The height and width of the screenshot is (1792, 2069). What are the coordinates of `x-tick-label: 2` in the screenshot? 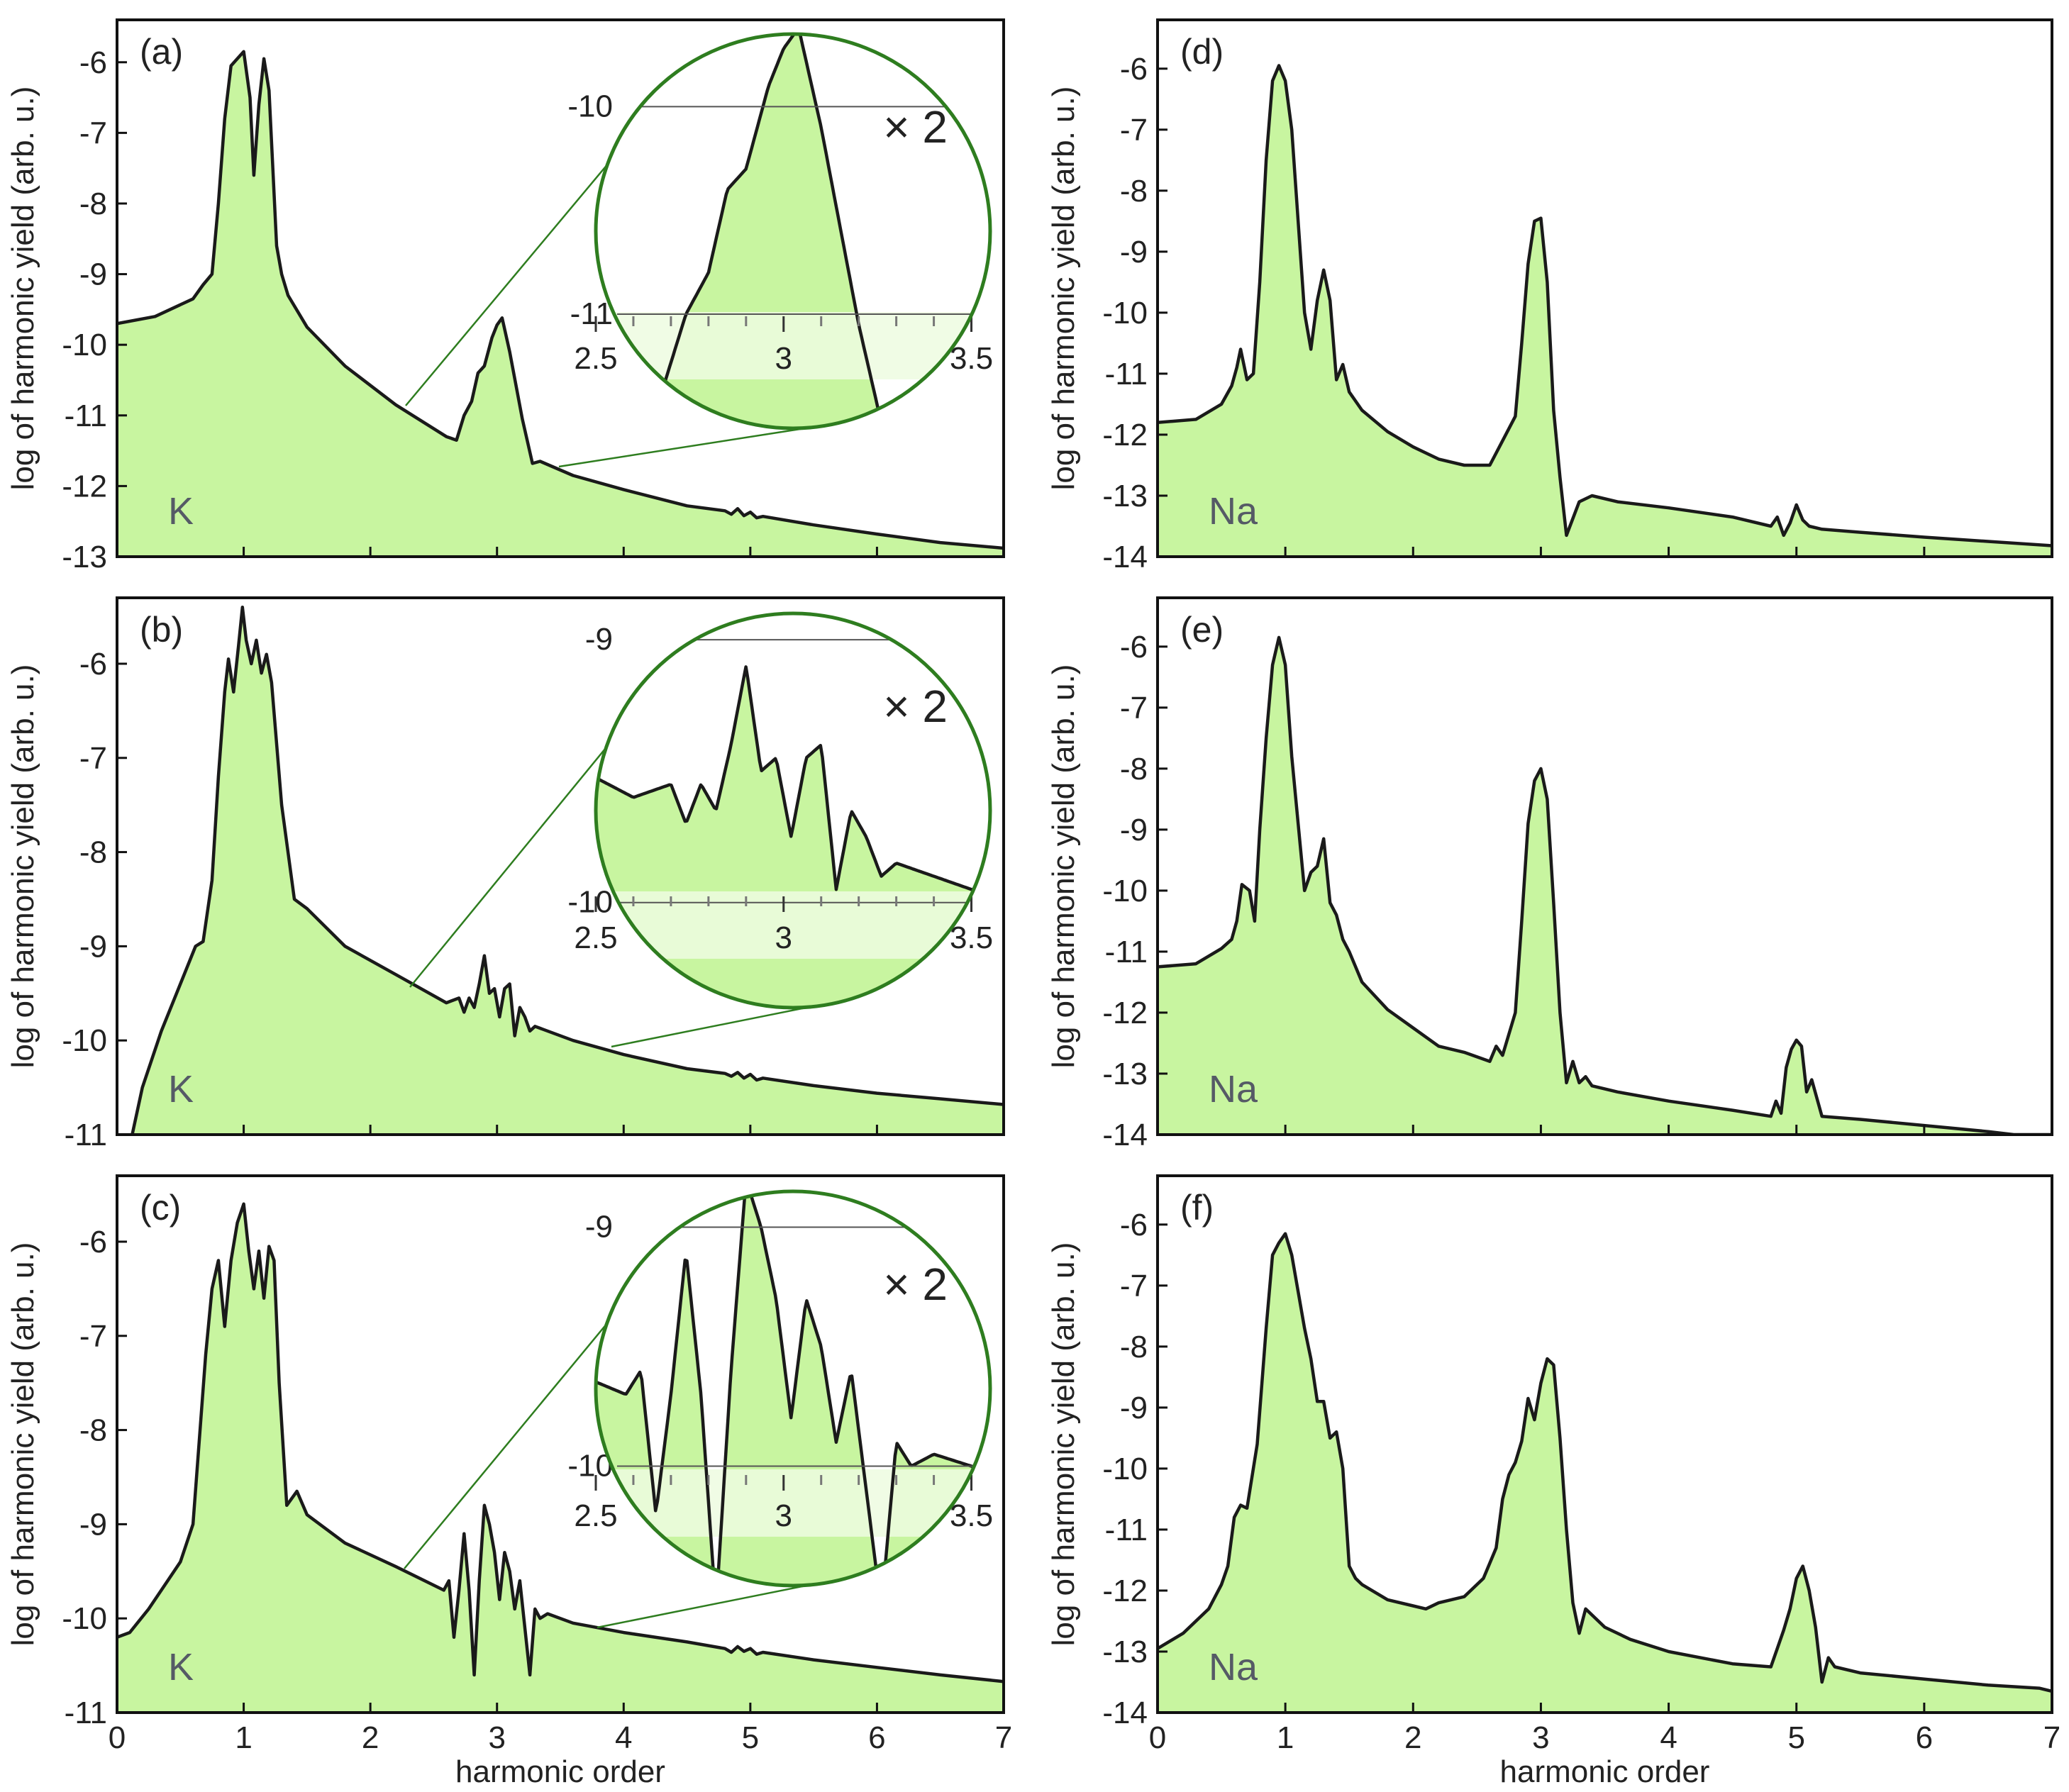 It's located at (370, 1737).